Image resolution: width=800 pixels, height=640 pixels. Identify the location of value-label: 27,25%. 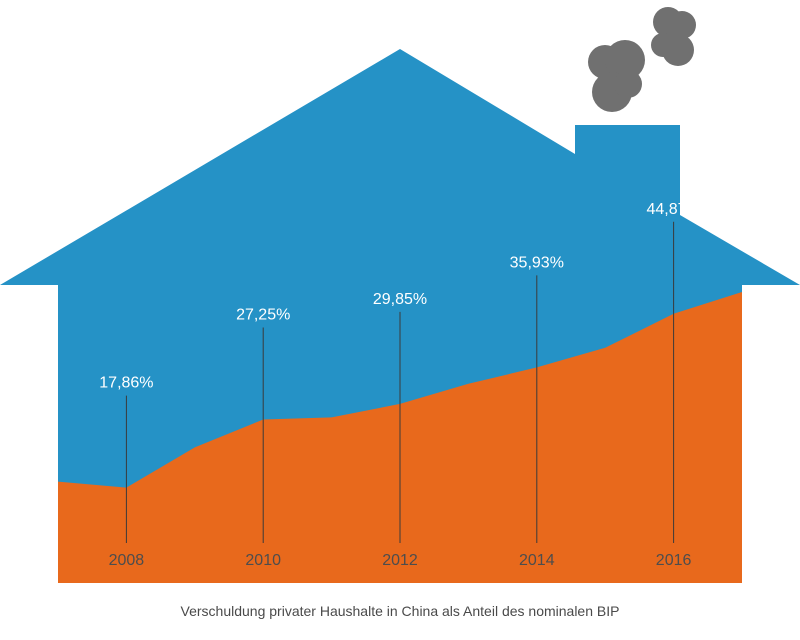
(263, 315).